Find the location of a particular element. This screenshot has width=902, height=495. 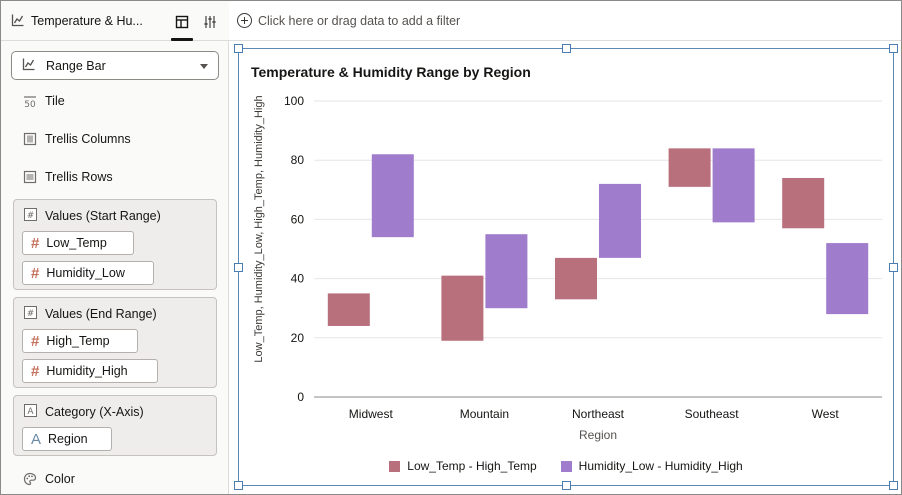

x-tick-label: Midwest is located at coordinates (371, 414).